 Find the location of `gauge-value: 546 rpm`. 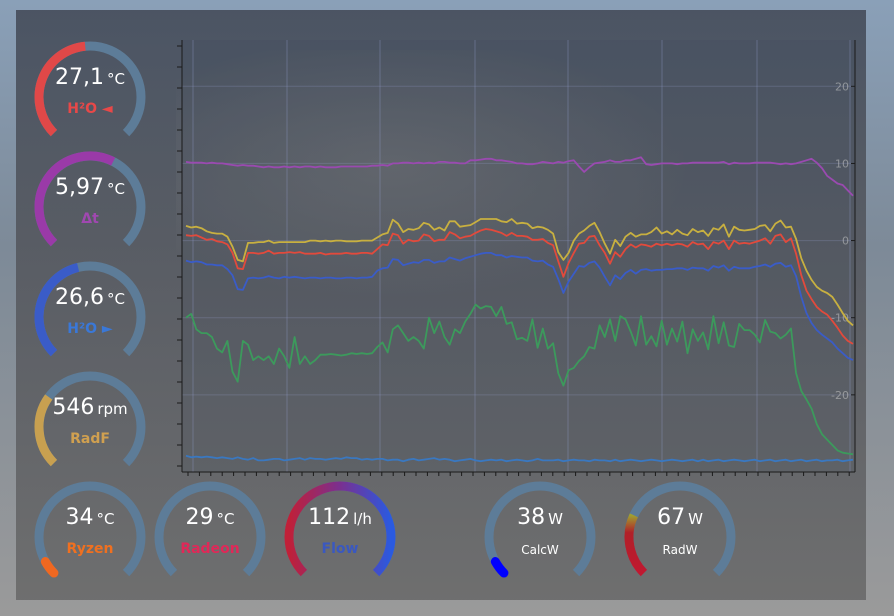

gauge-value: 546 rpm is located at coordinates (90, 407).